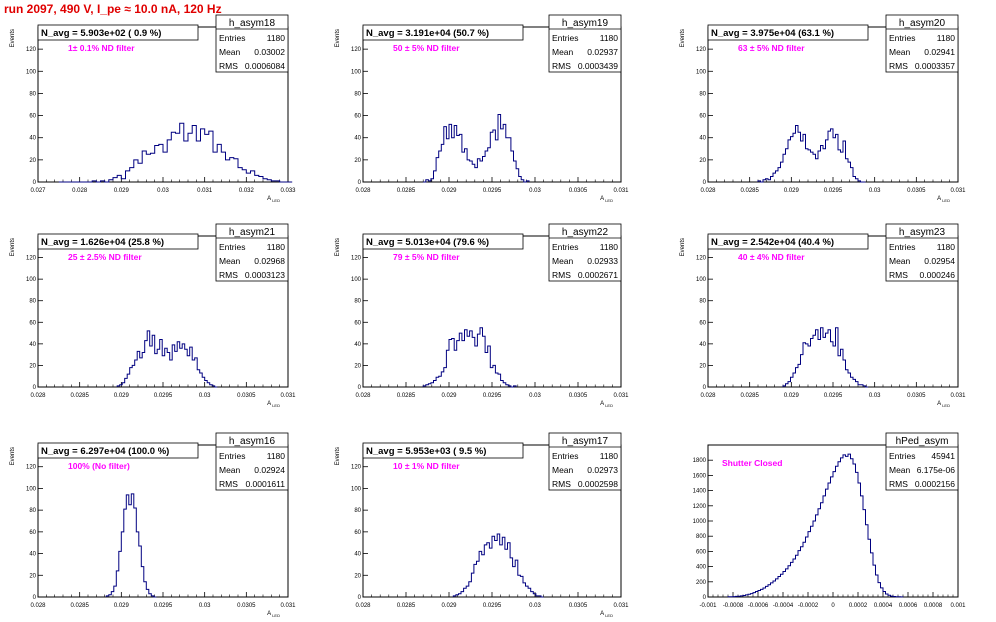 This screenshot has height=622, width=996. Describe the element at coordinates (585, 232) in the screenshot. I see `histogram-name: h_asym22` at that location.